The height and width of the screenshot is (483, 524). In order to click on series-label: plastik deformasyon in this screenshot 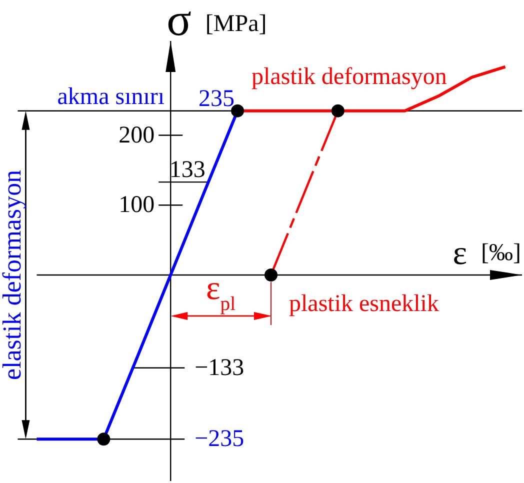, I will do `click(349, 77)`.